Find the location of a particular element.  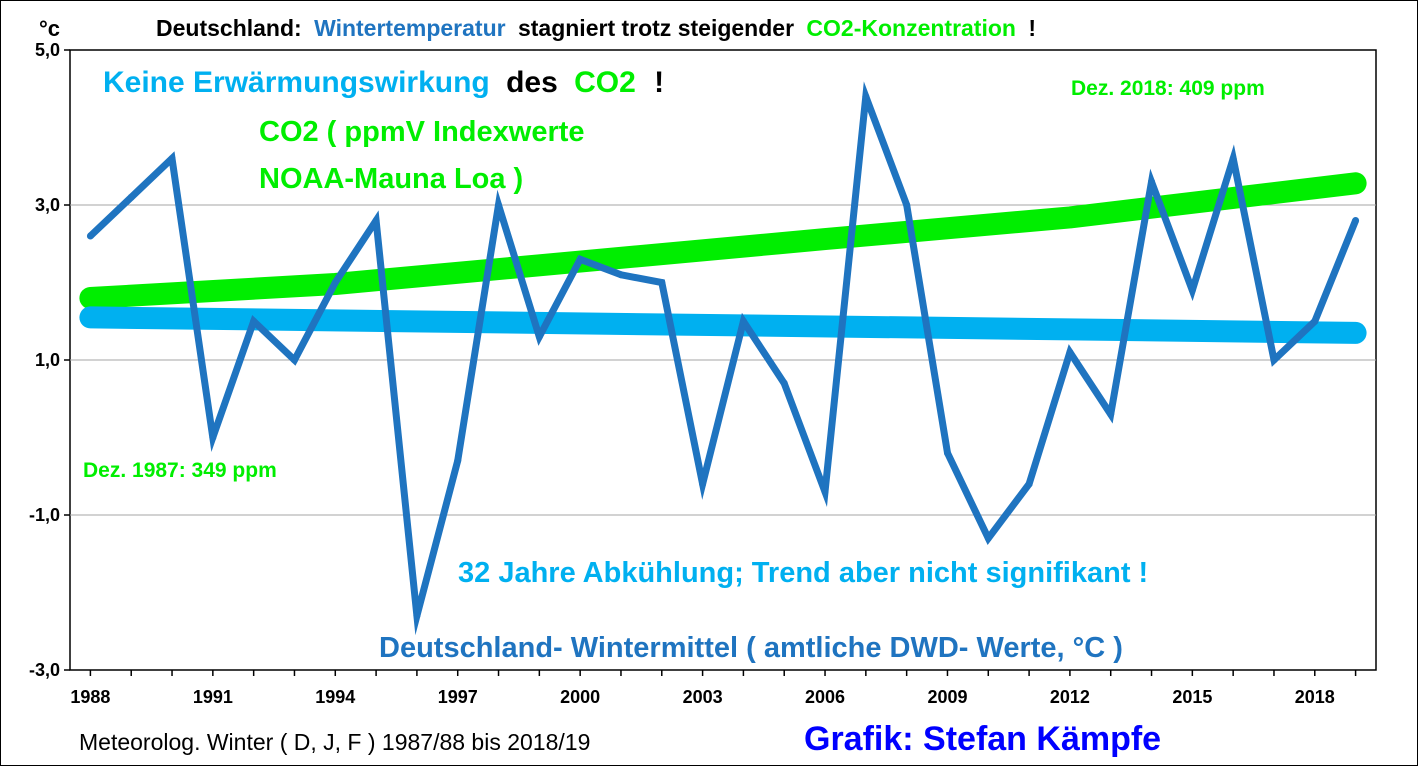

y-tick-label: 3,0 is located at coordinates (47, 205).